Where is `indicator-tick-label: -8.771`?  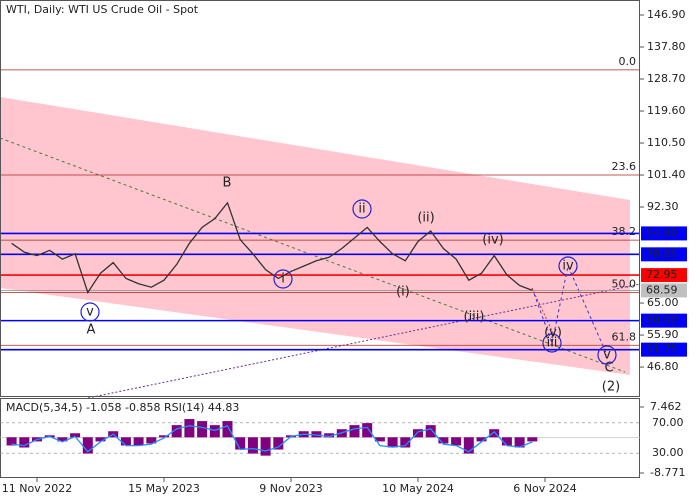
indicator-tick-label: -8.771 is located at coordinates (667, 472).